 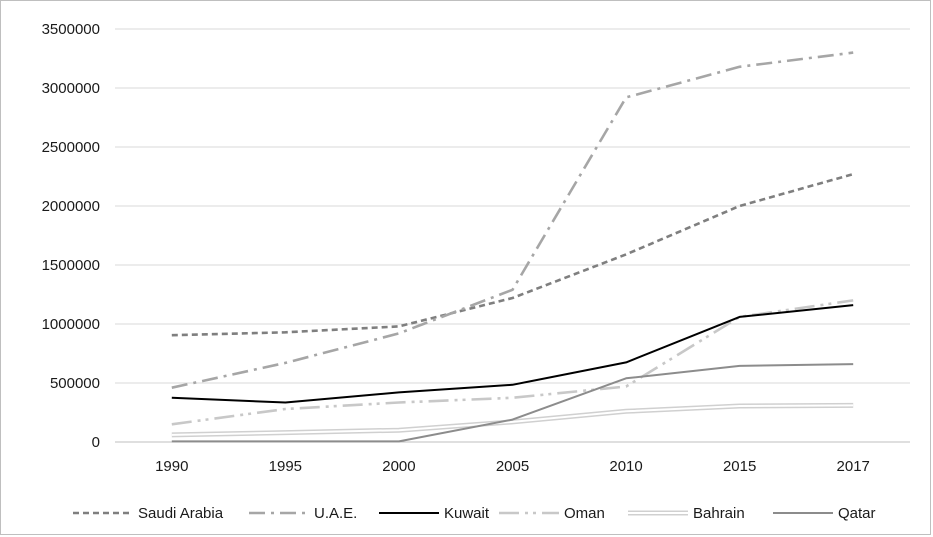 What do you see at coordinates (512, 354) in the screenshot?
I see `series-kuwait-line` at bounding box center [512, 354].